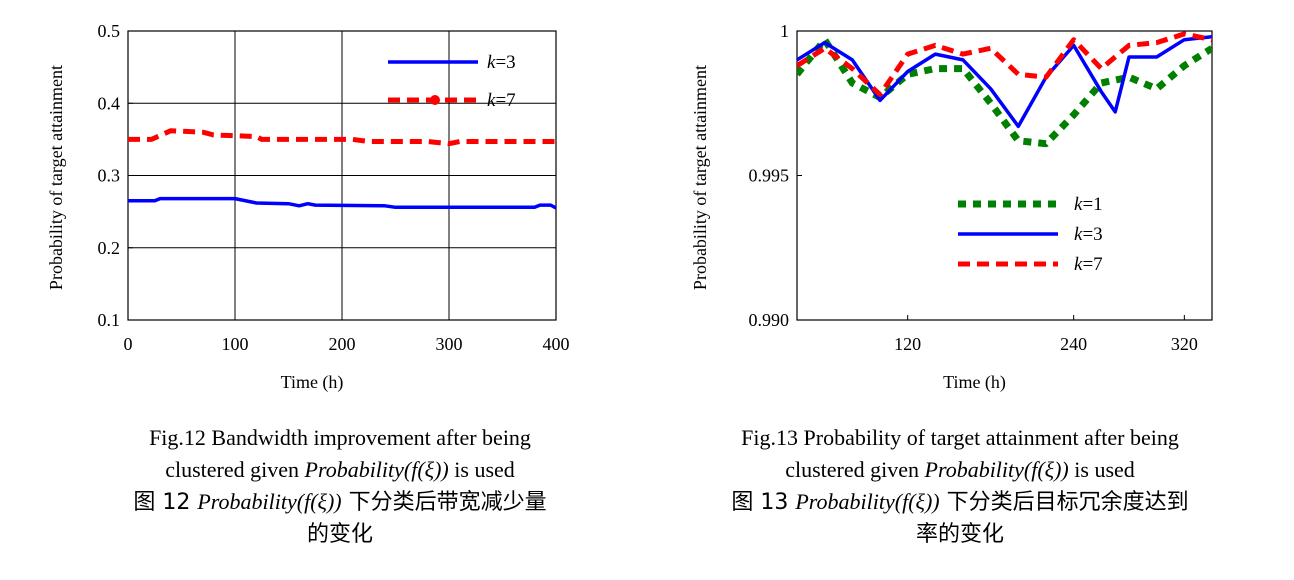 The width and height of the screenshot is (1294, 580). What do you see at coordinates (165, 502) in the screenshot?
I see `fig12-caption-zh-label: 图 12` at bounding box center [165, 502].